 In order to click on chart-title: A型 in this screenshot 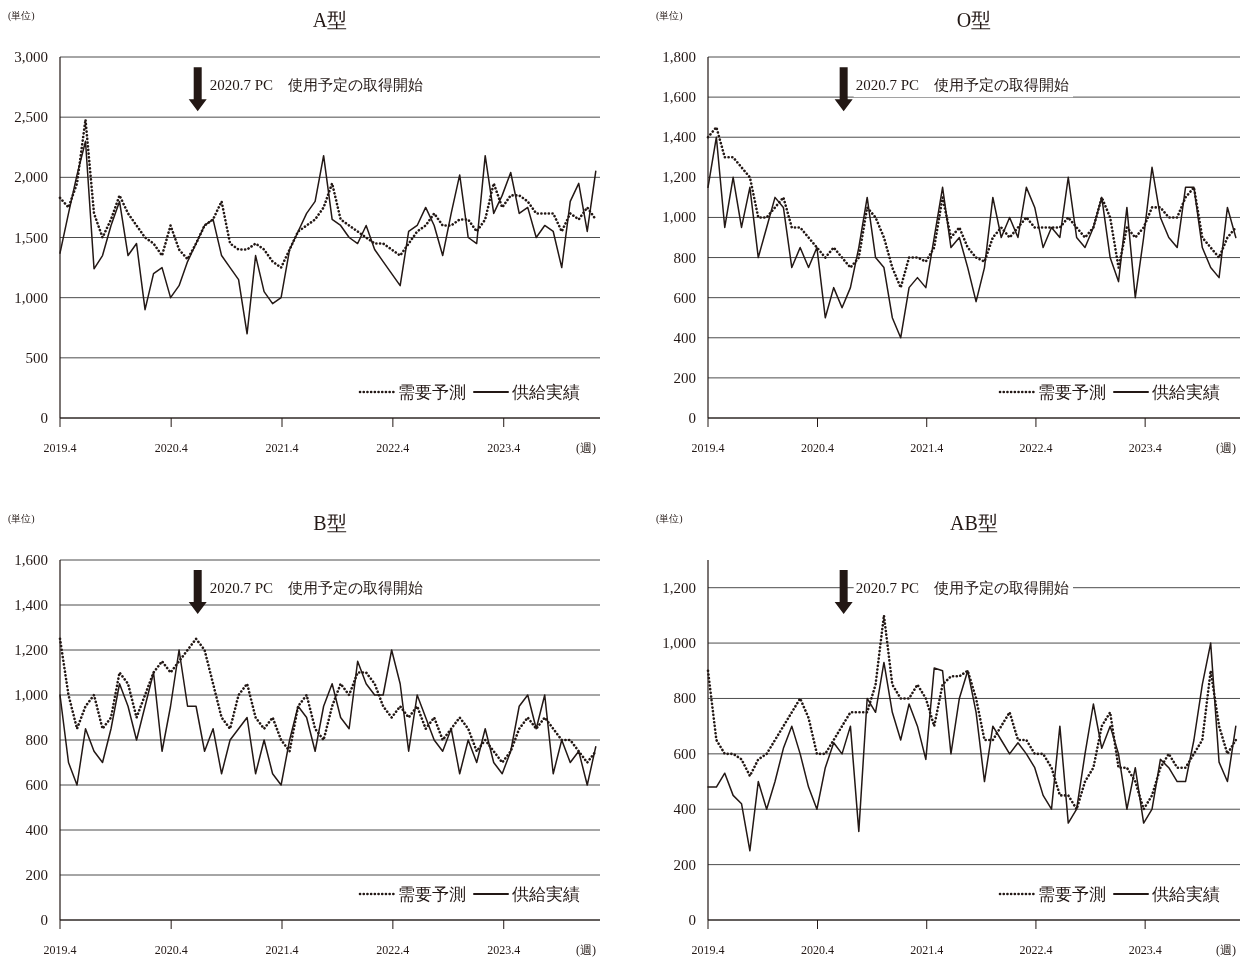, I will do `click(330, 20)`.